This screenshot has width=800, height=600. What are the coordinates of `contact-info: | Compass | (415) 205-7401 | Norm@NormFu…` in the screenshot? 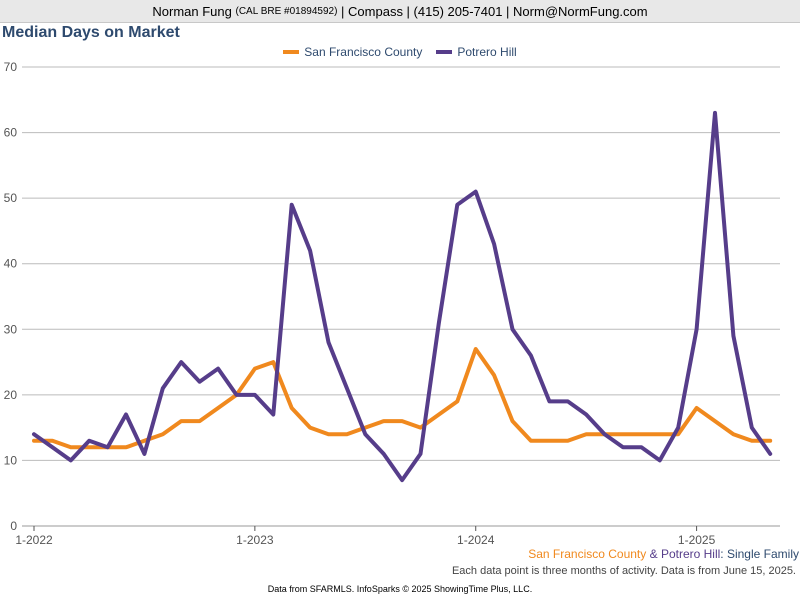 It's located at (494, 11).